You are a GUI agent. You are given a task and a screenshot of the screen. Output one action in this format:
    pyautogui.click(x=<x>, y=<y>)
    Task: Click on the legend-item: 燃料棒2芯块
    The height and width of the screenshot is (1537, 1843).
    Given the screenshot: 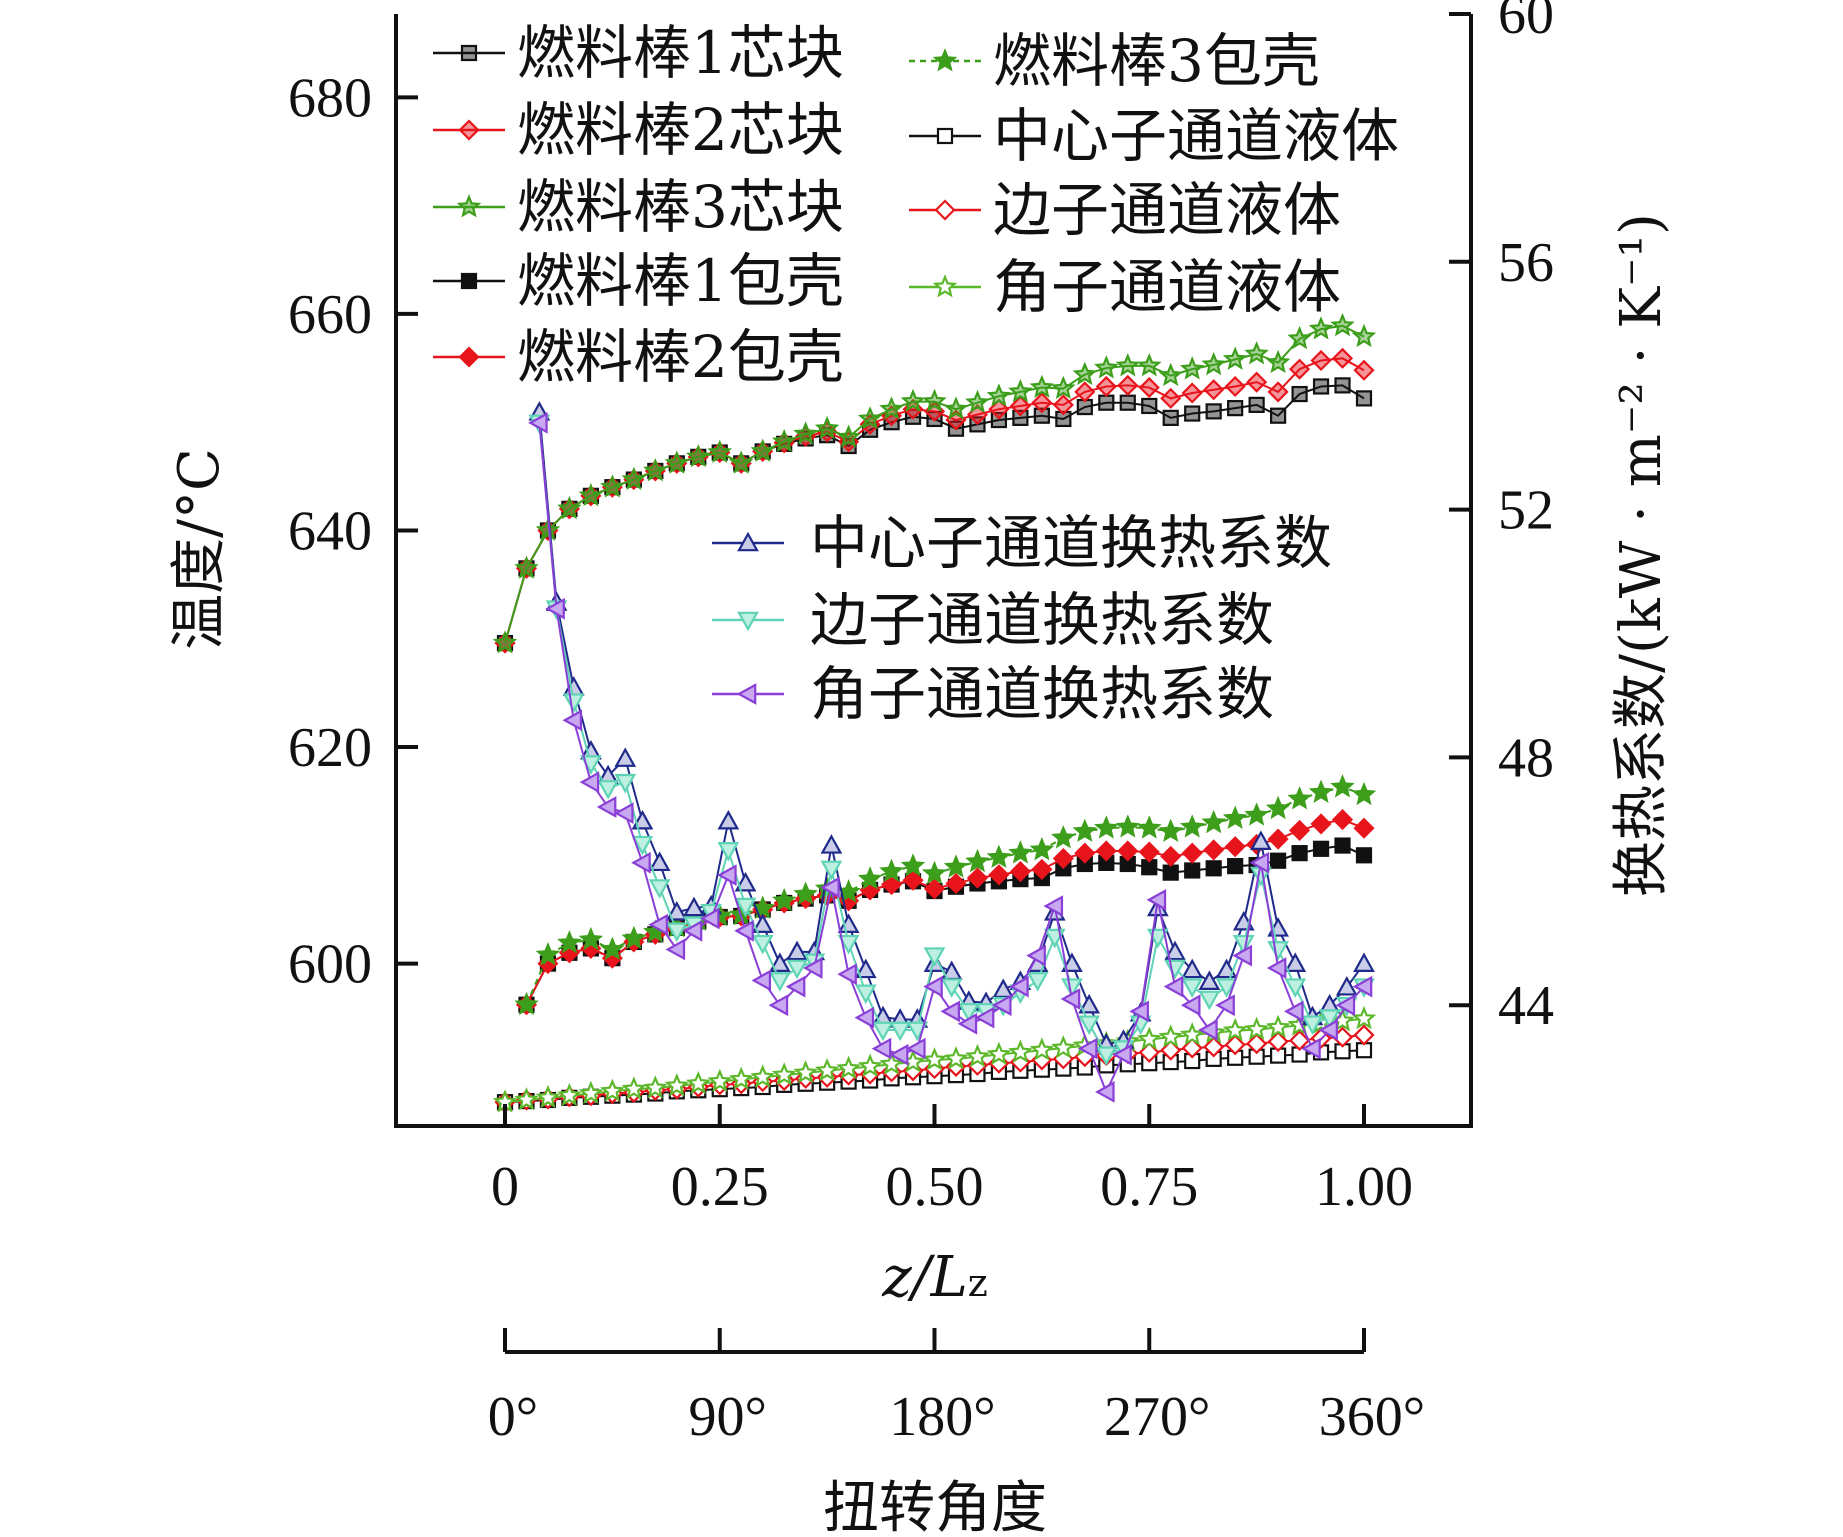 What is the action you would take?
    pyautogui.click(x=638, y=130)
    